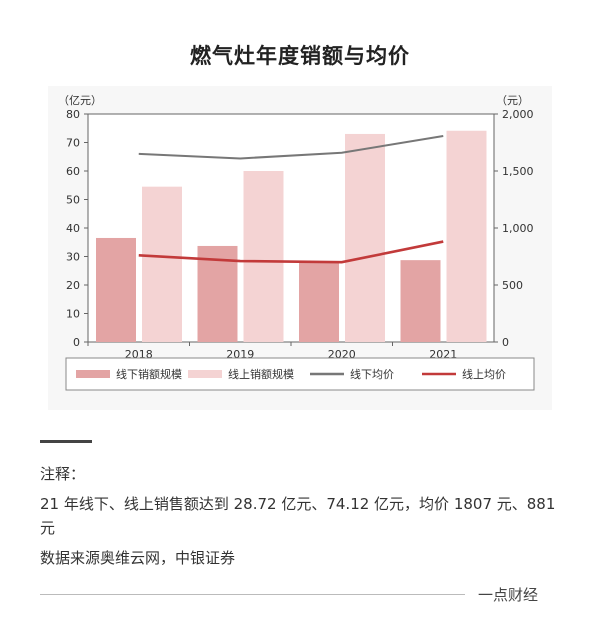 This screenshot has width=600, height=636. I want to click on right-tick-label: 500, so click(512, 285).